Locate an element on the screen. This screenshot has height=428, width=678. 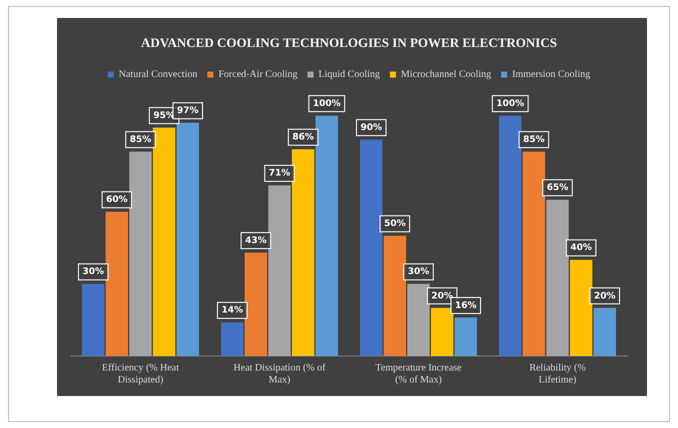
legend-label: Forced-Air Cooling is located at coordinates (258, 74).